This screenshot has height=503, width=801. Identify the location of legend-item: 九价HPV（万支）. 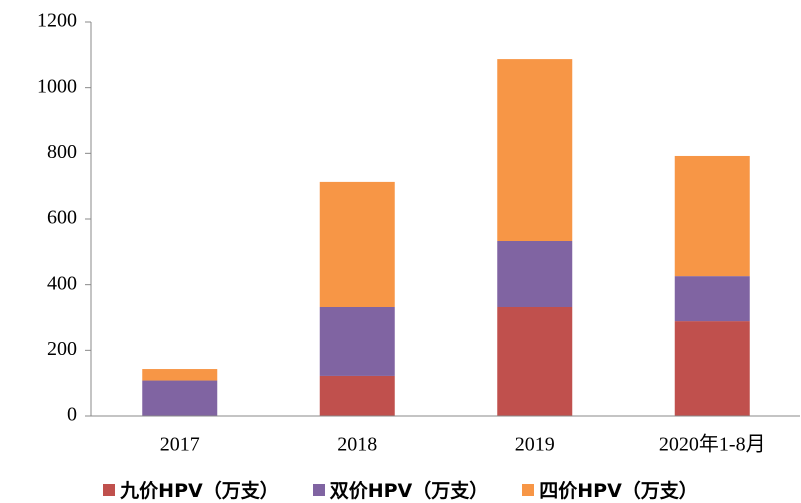
(191, 489).